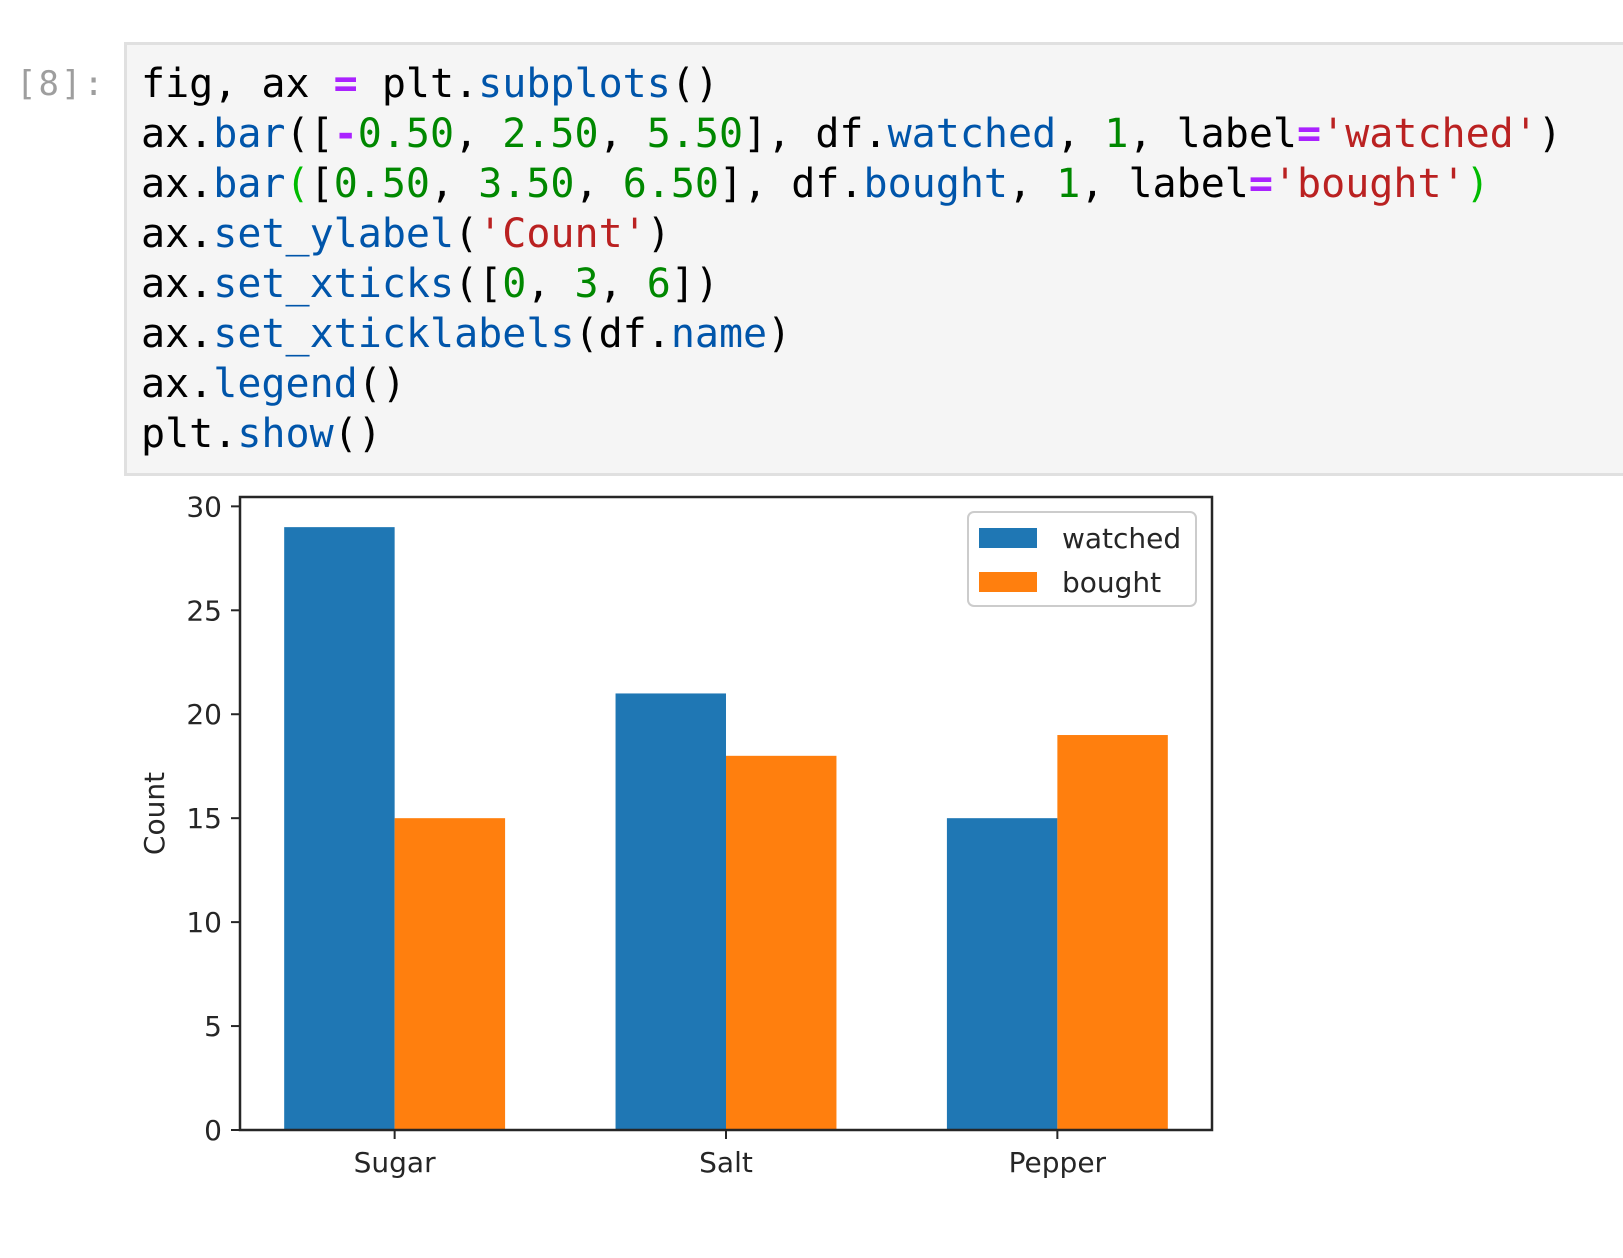  Describe the element at coordinates (395, 1162) in the screenshot. I see `x-tick-label: Sugar` at that location.